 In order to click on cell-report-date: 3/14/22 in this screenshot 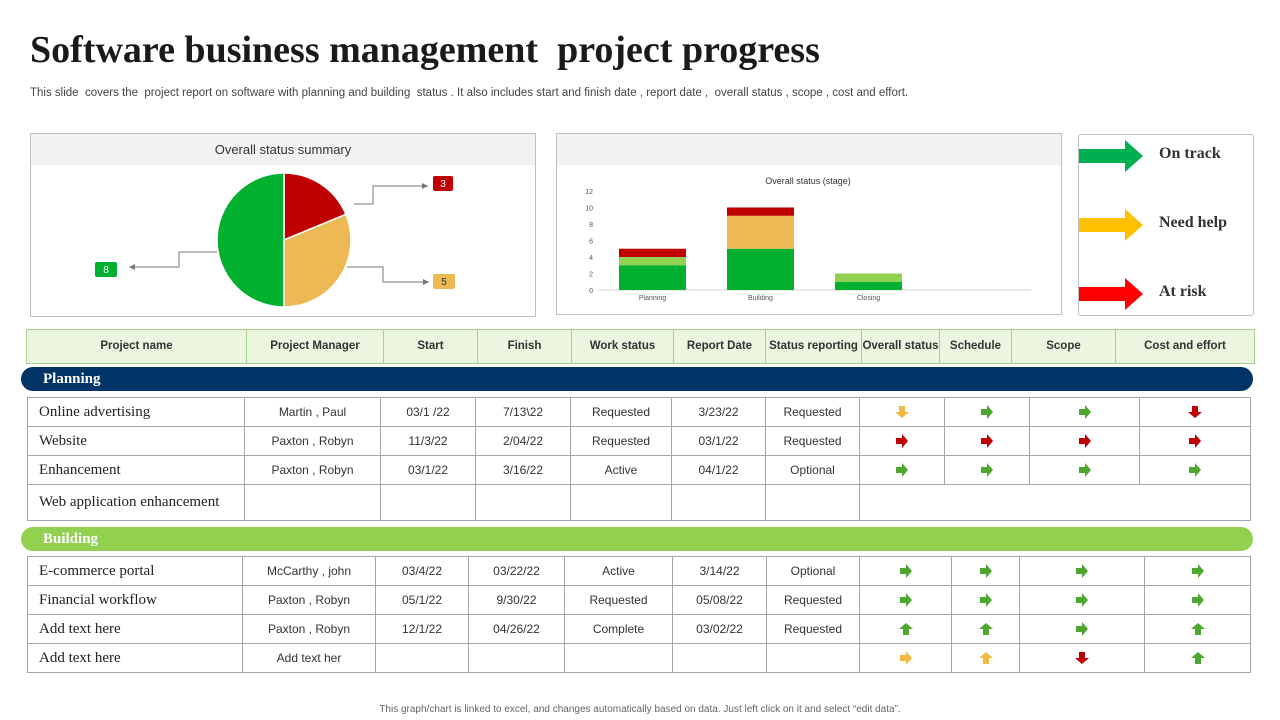, I will do `click(719, 571)`.